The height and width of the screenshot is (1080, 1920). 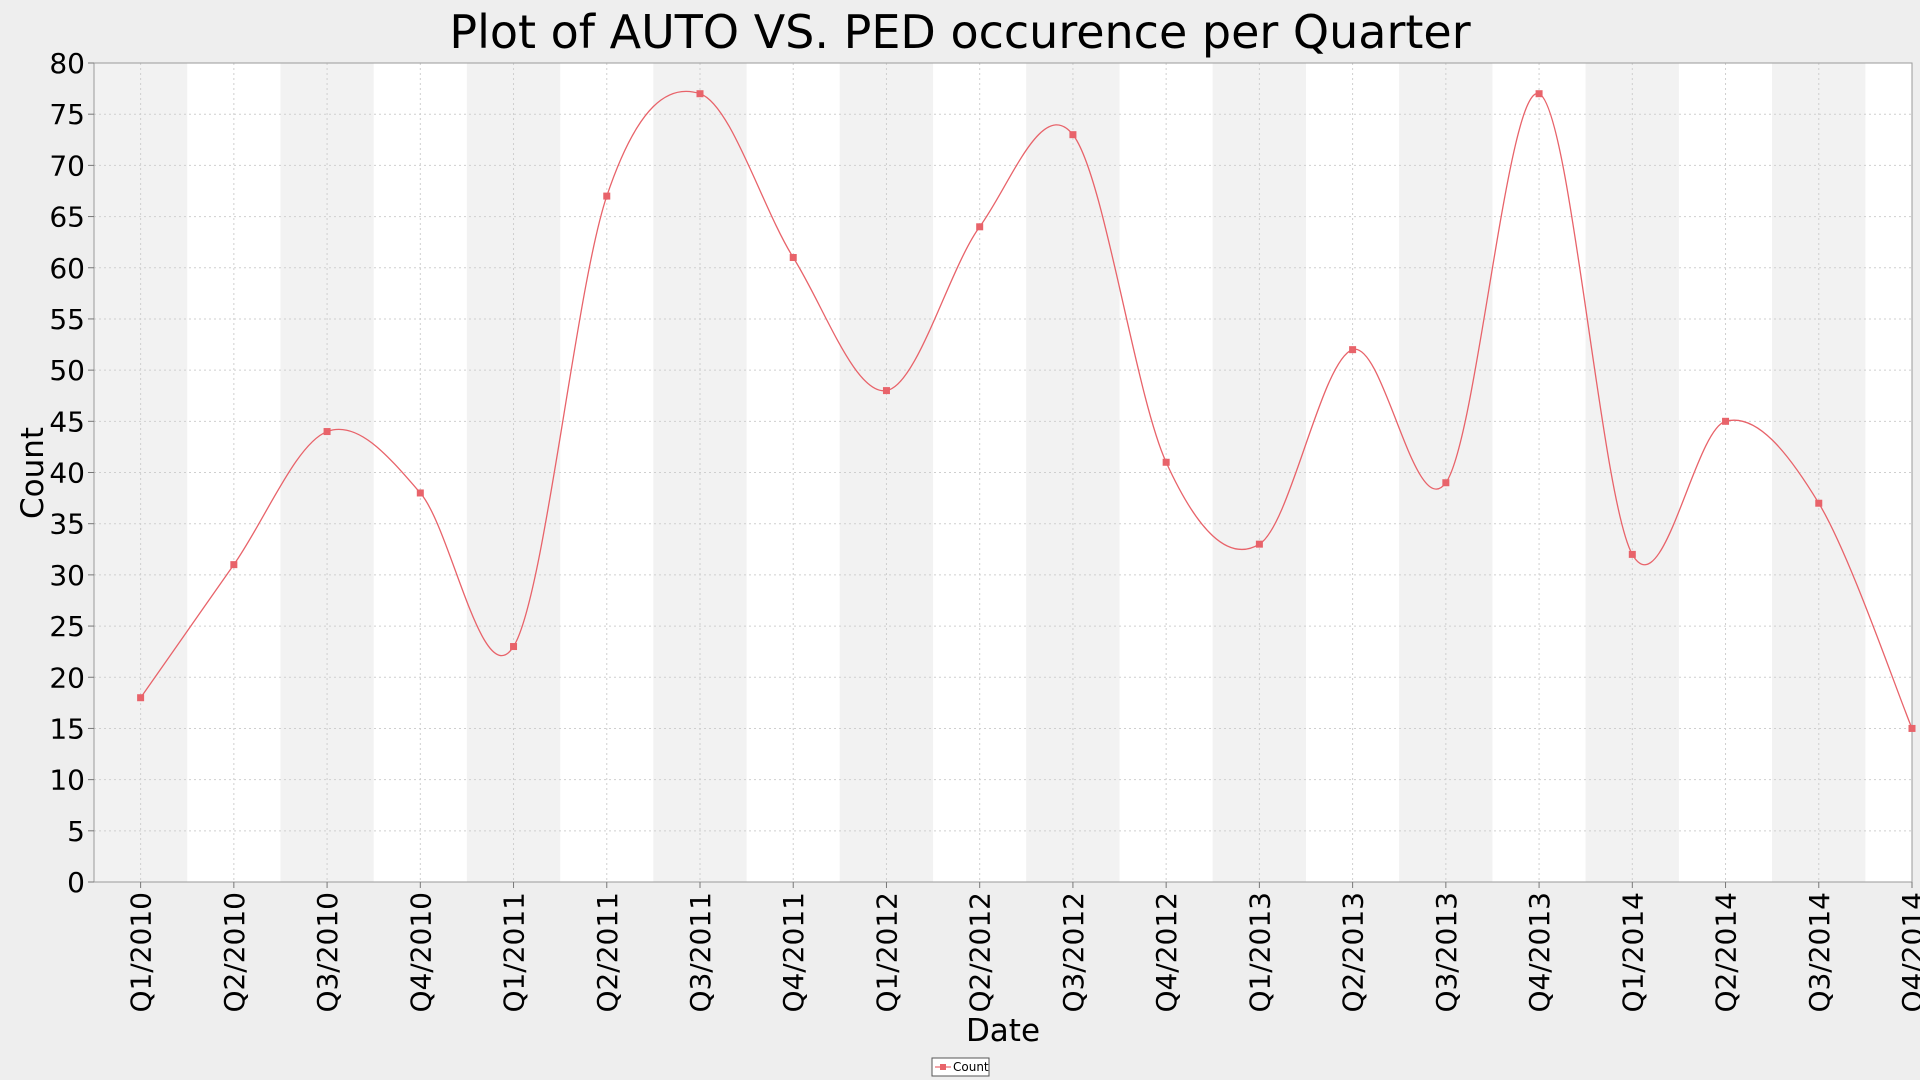 I want to click on legend-marker, so click(x=943, y=1067).